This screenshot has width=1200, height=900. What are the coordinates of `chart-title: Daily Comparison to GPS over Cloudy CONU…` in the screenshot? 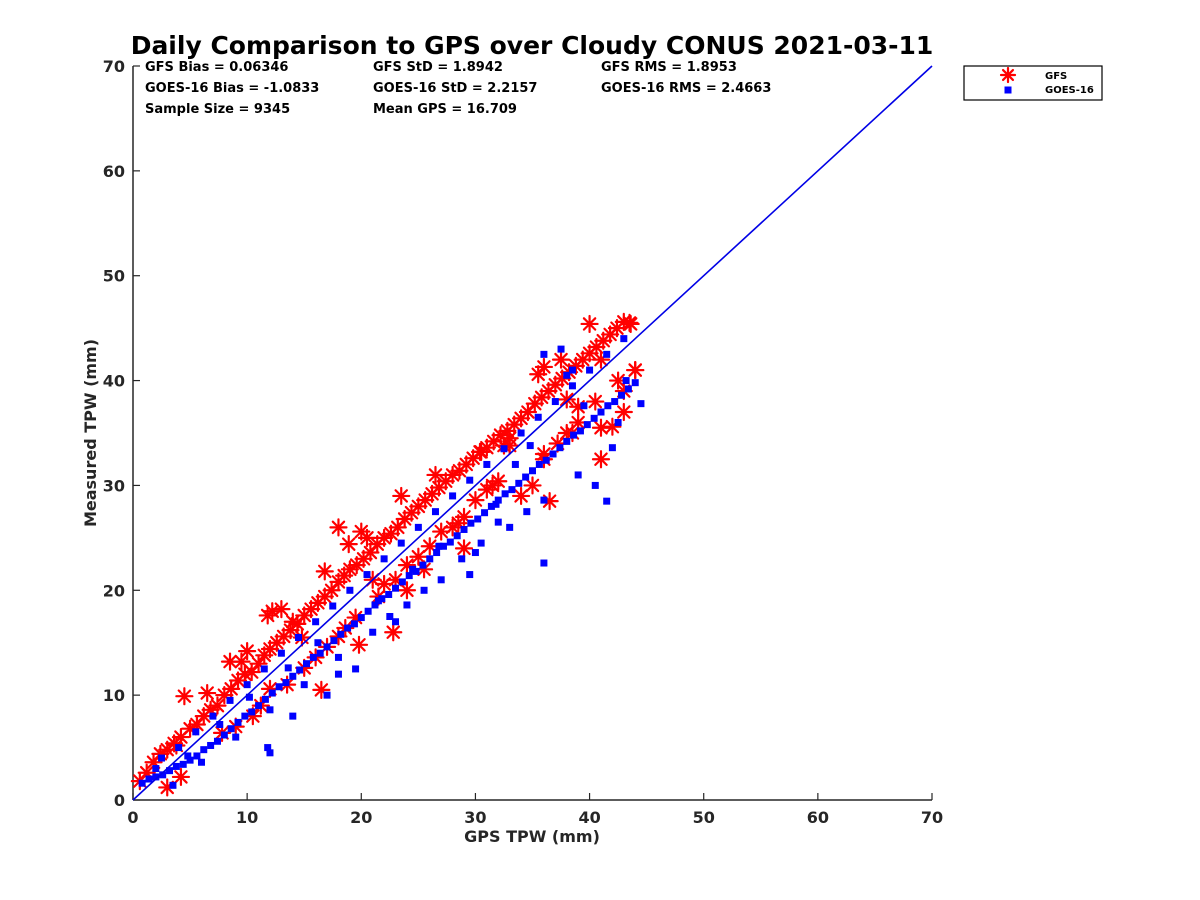 It's located at (532, 45).